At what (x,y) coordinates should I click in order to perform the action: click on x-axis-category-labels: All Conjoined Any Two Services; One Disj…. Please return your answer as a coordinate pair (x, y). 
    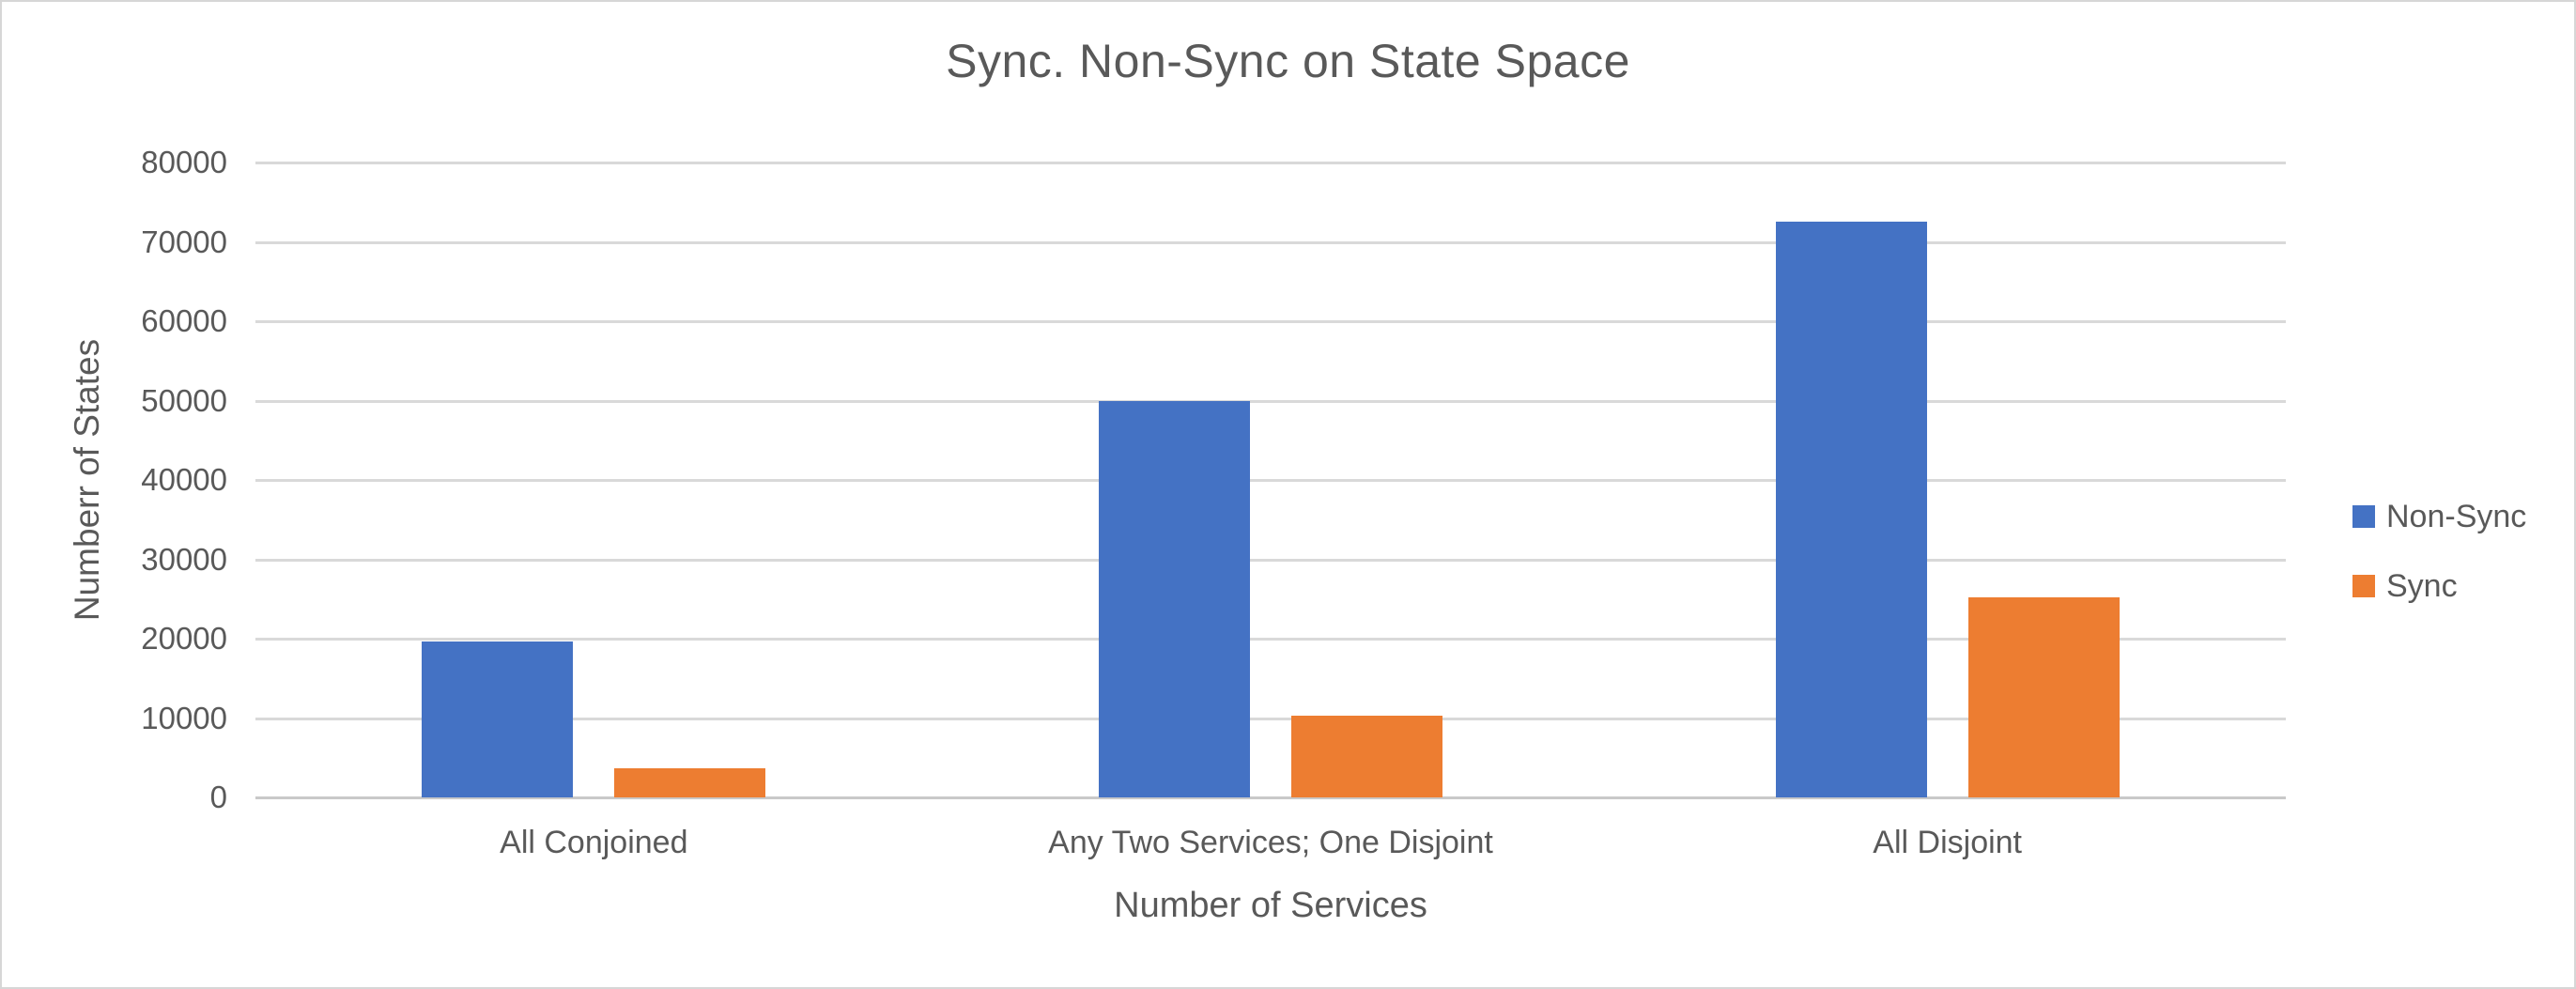
    Looking at the image, I should click on (1270, 845).